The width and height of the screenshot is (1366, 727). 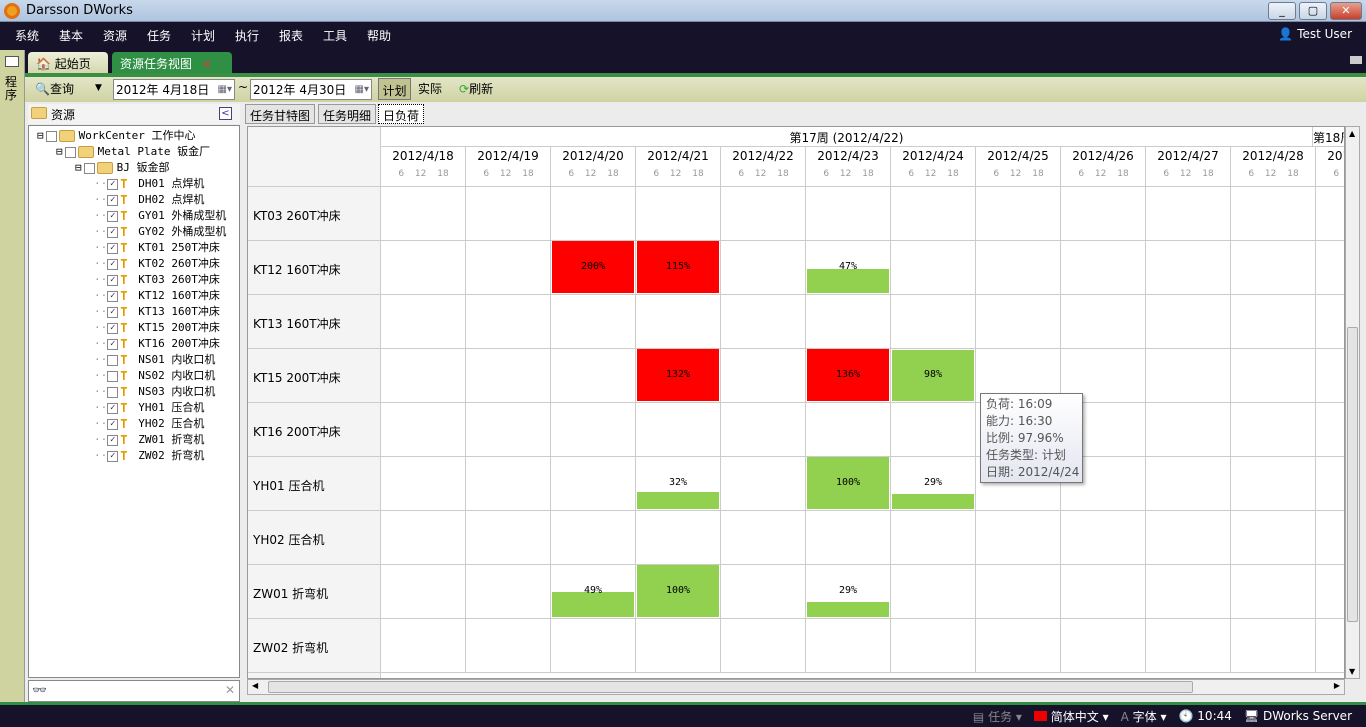 What do you see at coordinates (1356, 60) in the screenshot?
I see `tab-menu-icon` at bounding box center [1356, 60].